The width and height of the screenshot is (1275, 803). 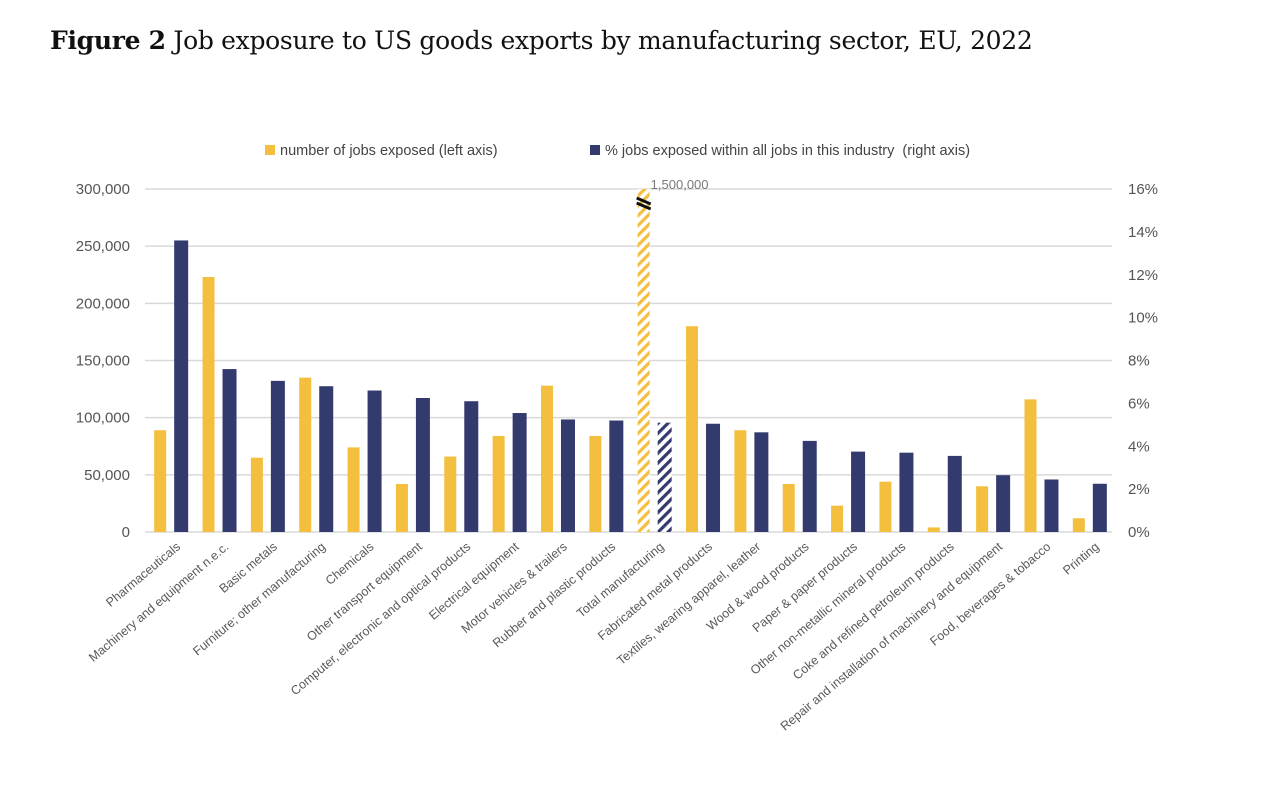 I want to click on legend-label-jobs: number of jobs exposed (left axis), so click(x=389, y=151).